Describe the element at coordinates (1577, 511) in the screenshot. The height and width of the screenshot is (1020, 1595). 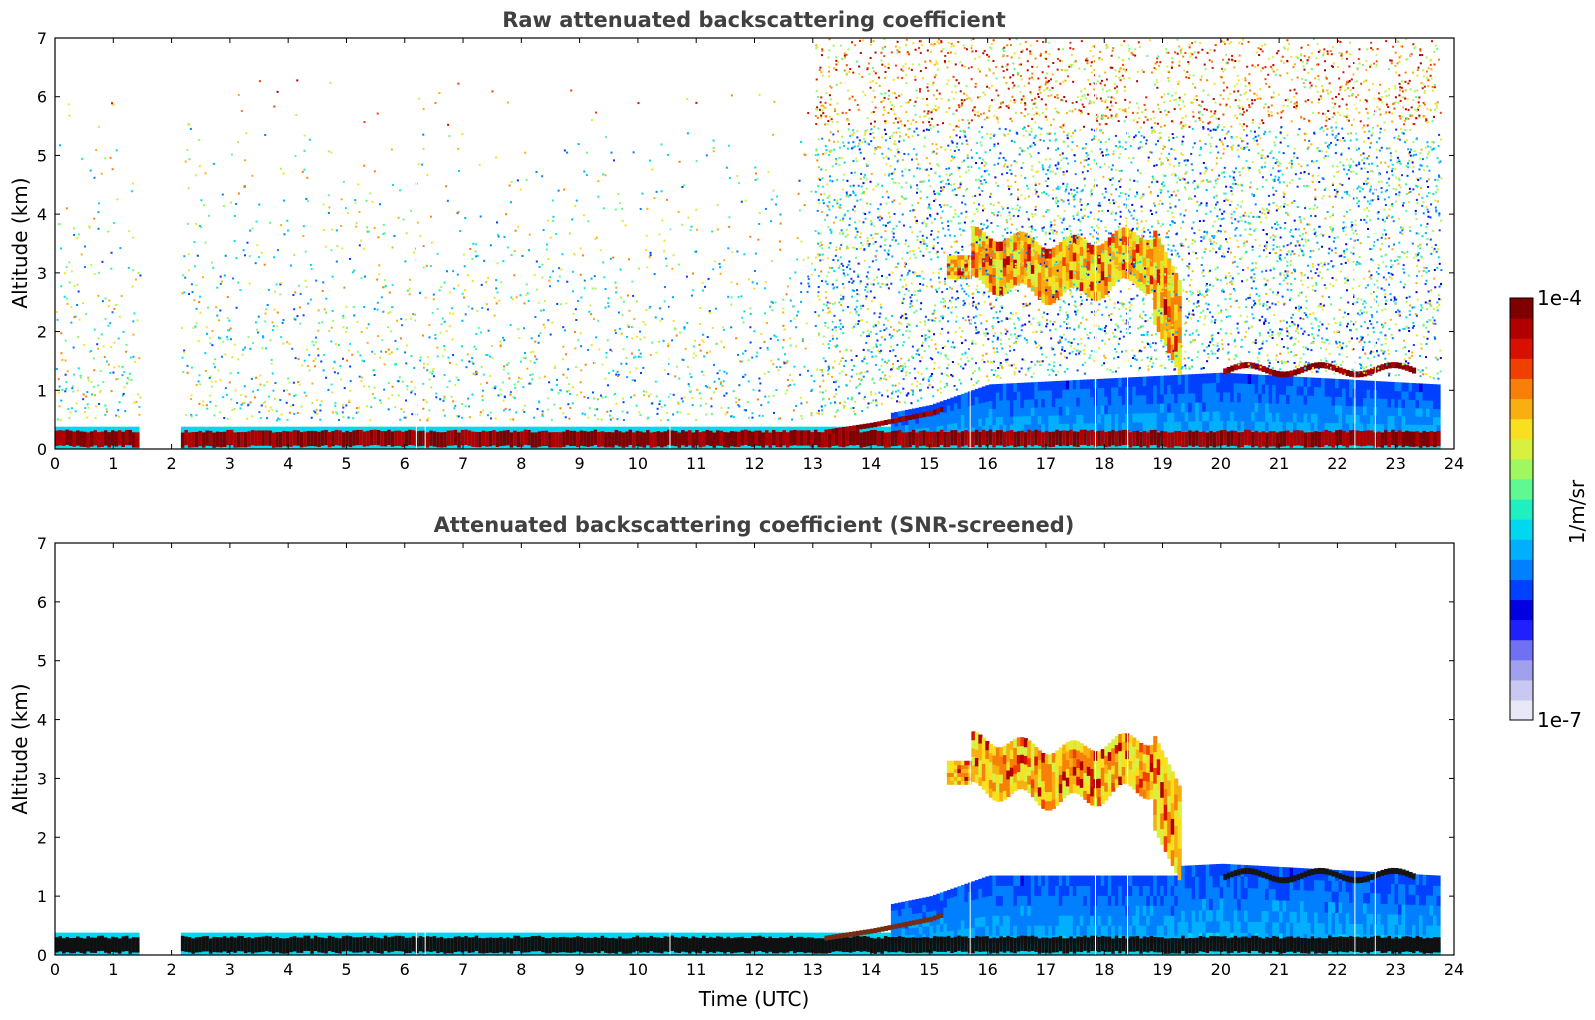
I see `colorbar-unit-label: 1/m/sr` at that location.